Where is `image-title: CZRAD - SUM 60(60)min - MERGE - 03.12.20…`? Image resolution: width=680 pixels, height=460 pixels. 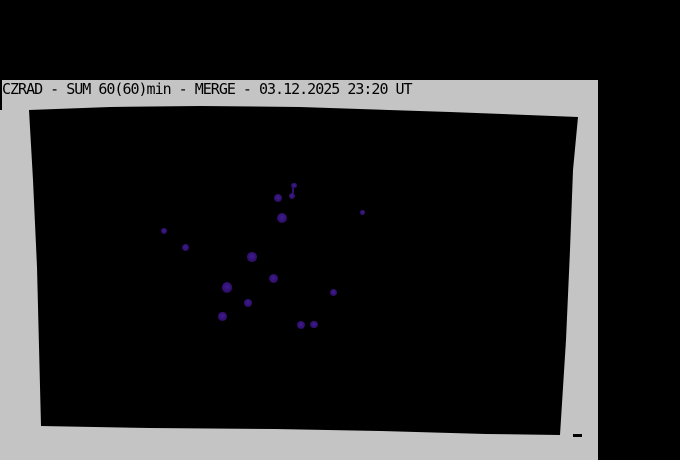
image-title: CZRAD - SUM 60(60)min - MERGE - 03.12.20… is located at coordinates (207, 89).